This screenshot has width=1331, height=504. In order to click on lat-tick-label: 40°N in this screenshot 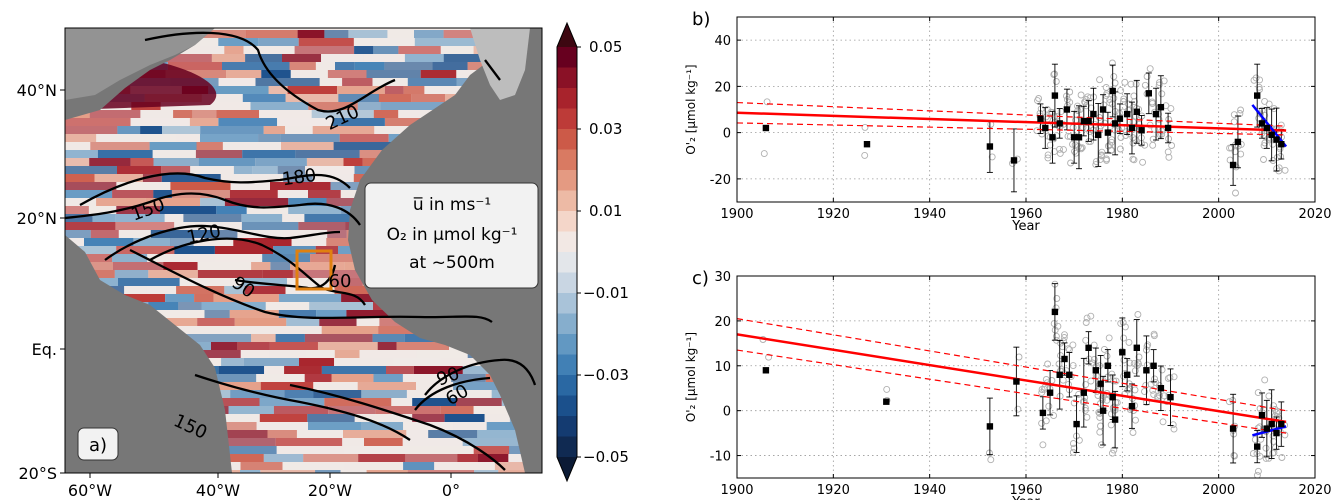, I will do `click(37, 90)`.